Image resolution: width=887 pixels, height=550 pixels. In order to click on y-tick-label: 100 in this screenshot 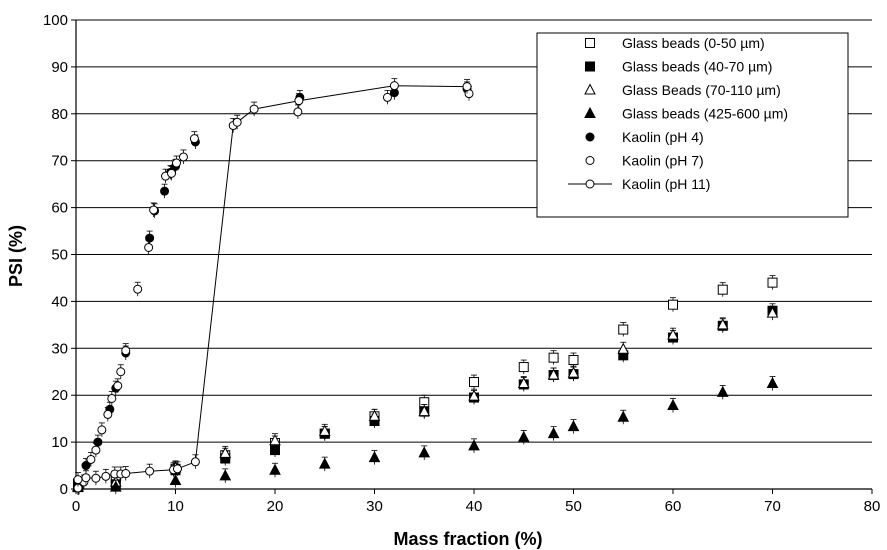, I will do `click(55, 20)`.